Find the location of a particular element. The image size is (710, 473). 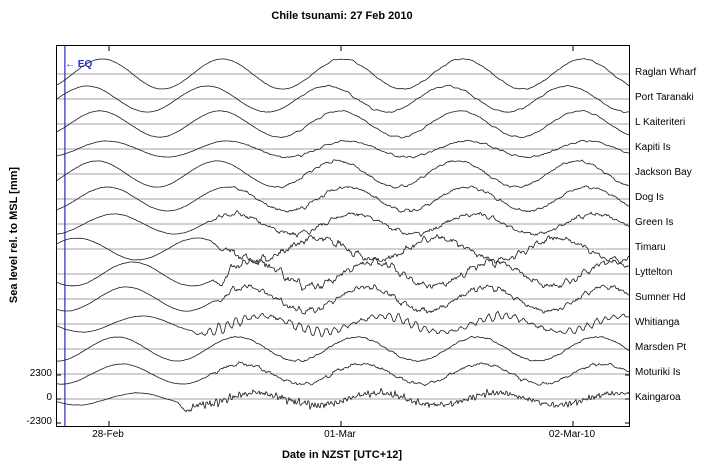

x-tick-label-01mar: 01-Mar is located at coordinates (340, 434).